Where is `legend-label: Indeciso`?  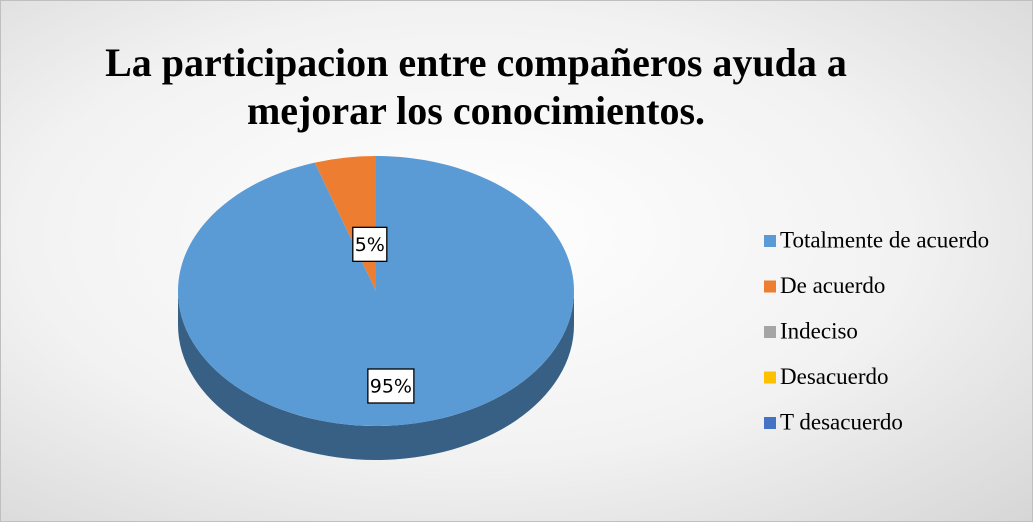
legend-label: Indeciso is located at coordinates (819, 330).